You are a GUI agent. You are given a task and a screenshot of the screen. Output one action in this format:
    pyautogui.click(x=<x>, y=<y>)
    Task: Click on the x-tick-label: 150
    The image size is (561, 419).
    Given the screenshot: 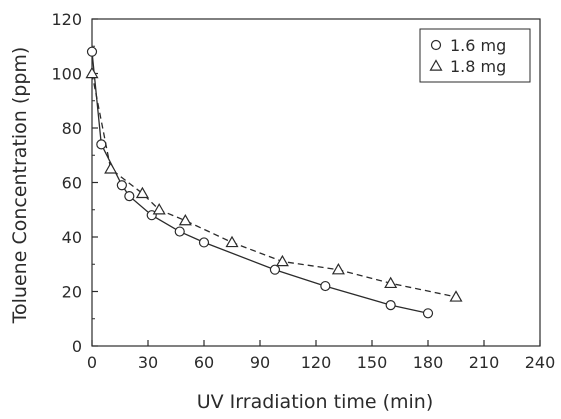 What is the action you would take?
    pyautogui.click(x=372, y=362)
    